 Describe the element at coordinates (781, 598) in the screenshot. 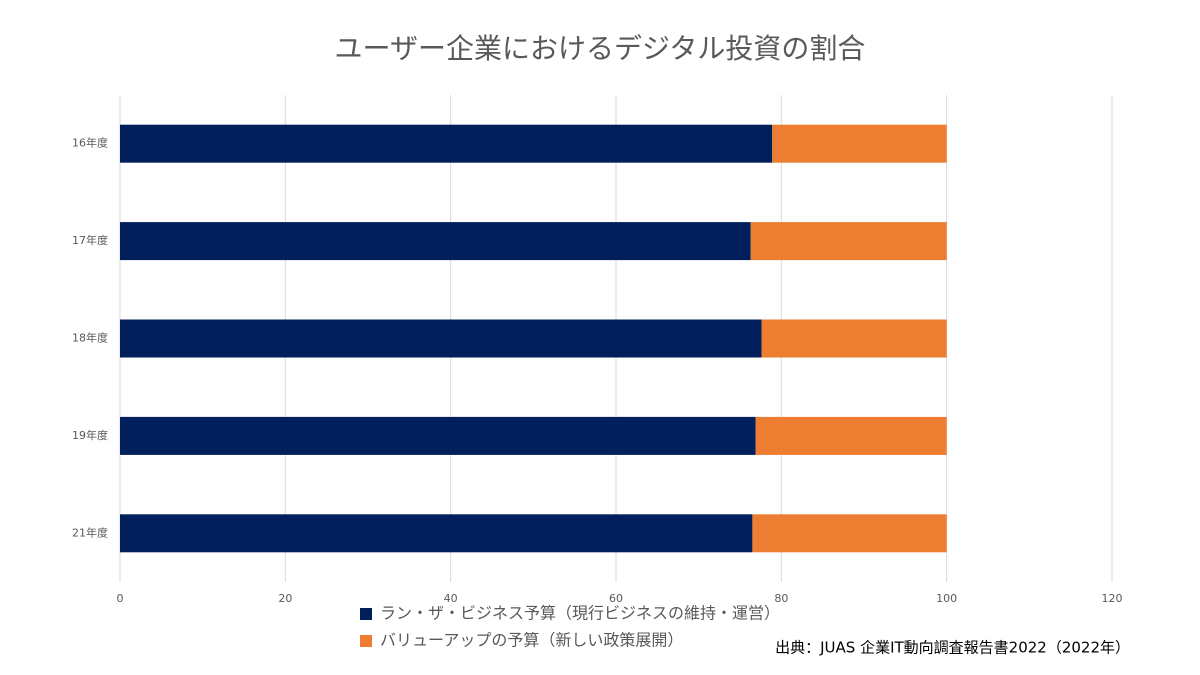

I see `x-tick-label: 80` at that location.